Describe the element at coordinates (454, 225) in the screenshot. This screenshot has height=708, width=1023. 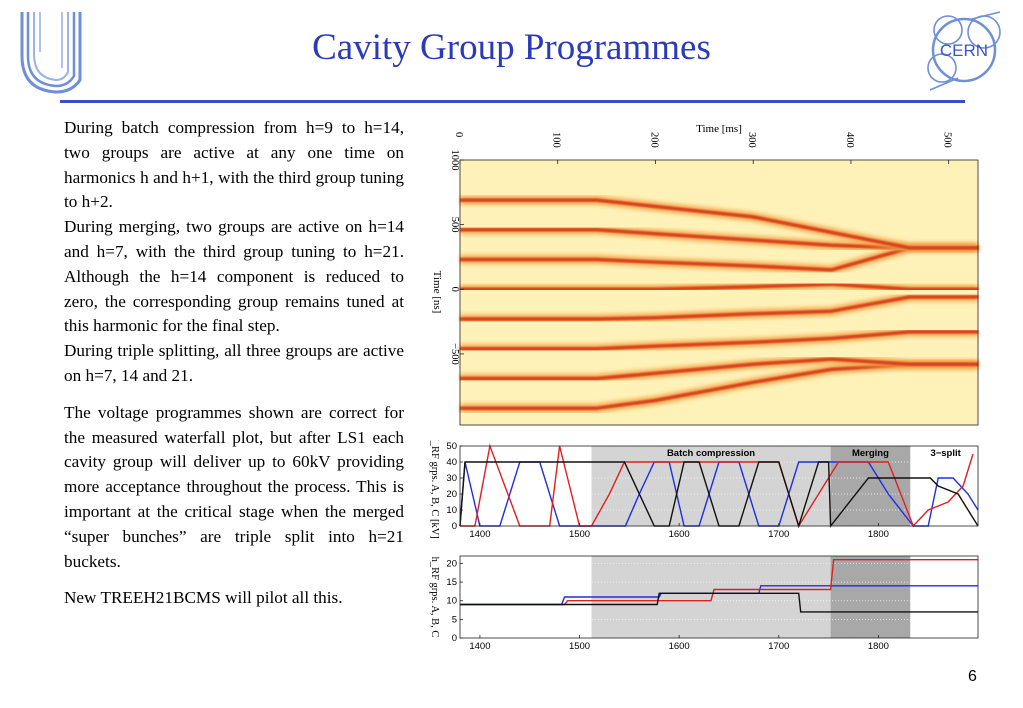
I see `y-tick-label: 500` at that location.